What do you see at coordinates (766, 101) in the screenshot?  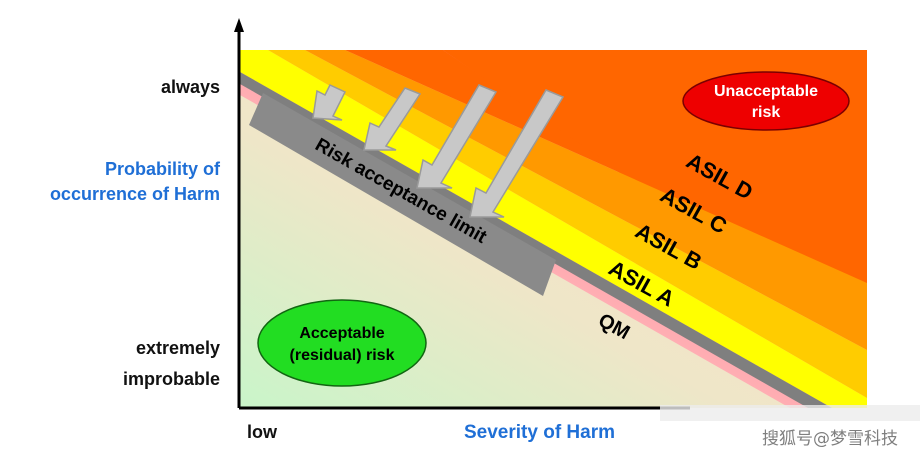 I see `unacceptable-risk-ellipse` at bounding box center [766, 101].